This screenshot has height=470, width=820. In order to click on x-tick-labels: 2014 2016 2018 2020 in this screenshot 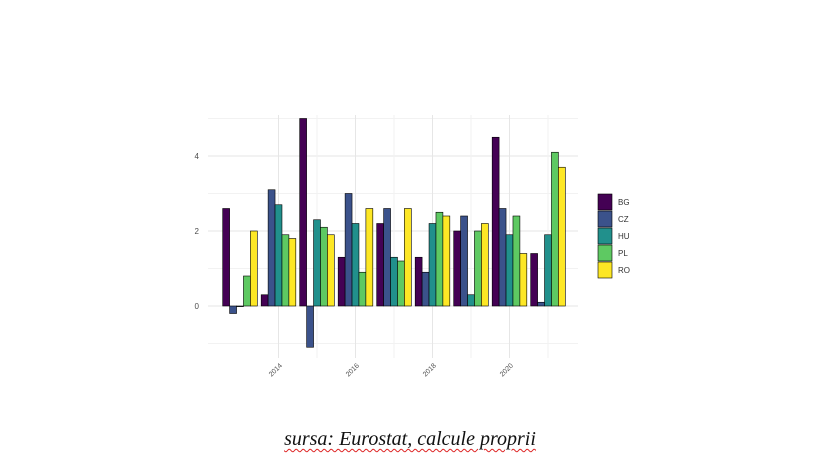, I will do `click(391, 370)`.